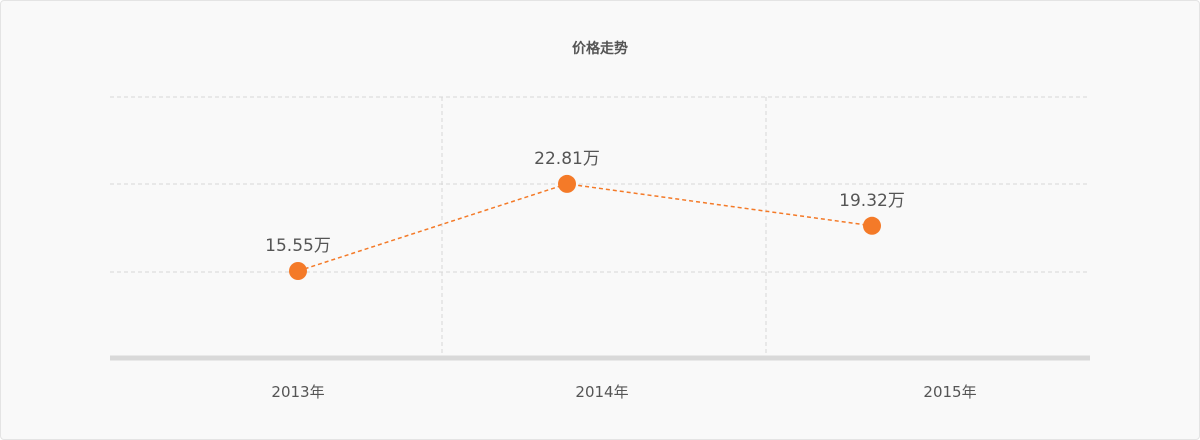  What do you see at coordinates (601, 392) in the screenshot?
I see `x-tick-label: 2014年` at bounding box center [601, 392].